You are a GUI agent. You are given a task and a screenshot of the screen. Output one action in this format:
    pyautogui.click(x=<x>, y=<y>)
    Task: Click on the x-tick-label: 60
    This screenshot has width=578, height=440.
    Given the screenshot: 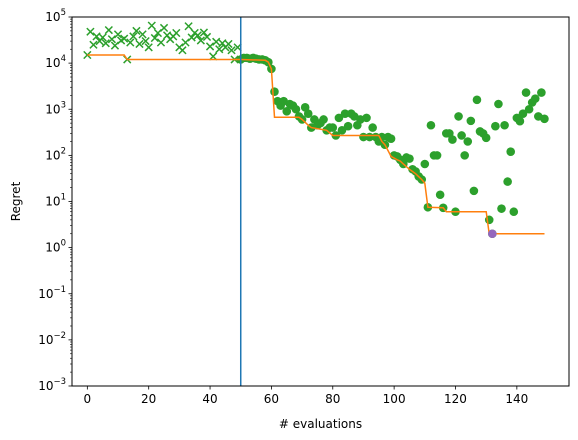 What is the action you would take?
    pyautogui.click(x=271, y=399)
    